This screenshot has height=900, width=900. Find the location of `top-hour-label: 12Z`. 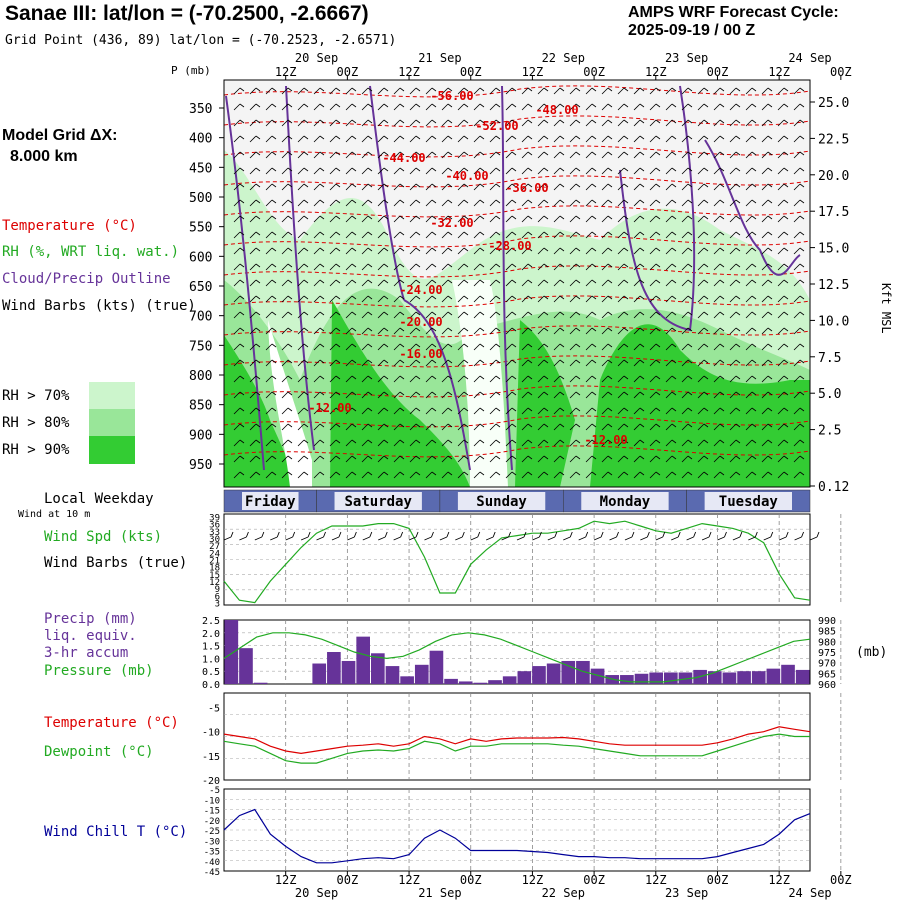

top-hour-label: 12Z is located at coordinates (286, 72).